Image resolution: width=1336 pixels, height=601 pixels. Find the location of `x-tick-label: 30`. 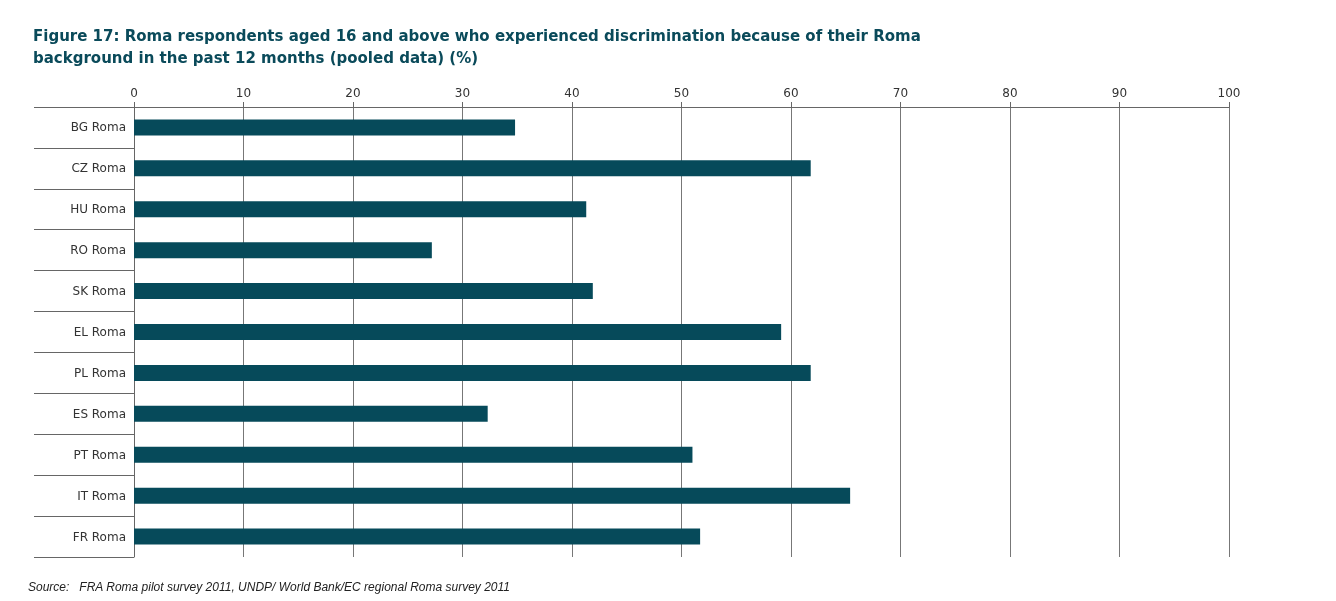

x-tick-label: 30 is located at coordinates (462, 93).